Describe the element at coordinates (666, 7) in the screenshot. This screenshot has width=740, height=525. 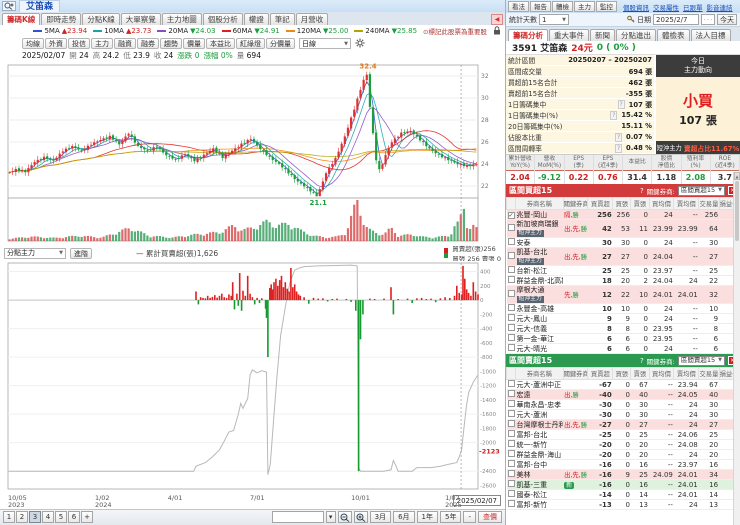
I see `top-link-交易屬性: 交易屬性` at that location.